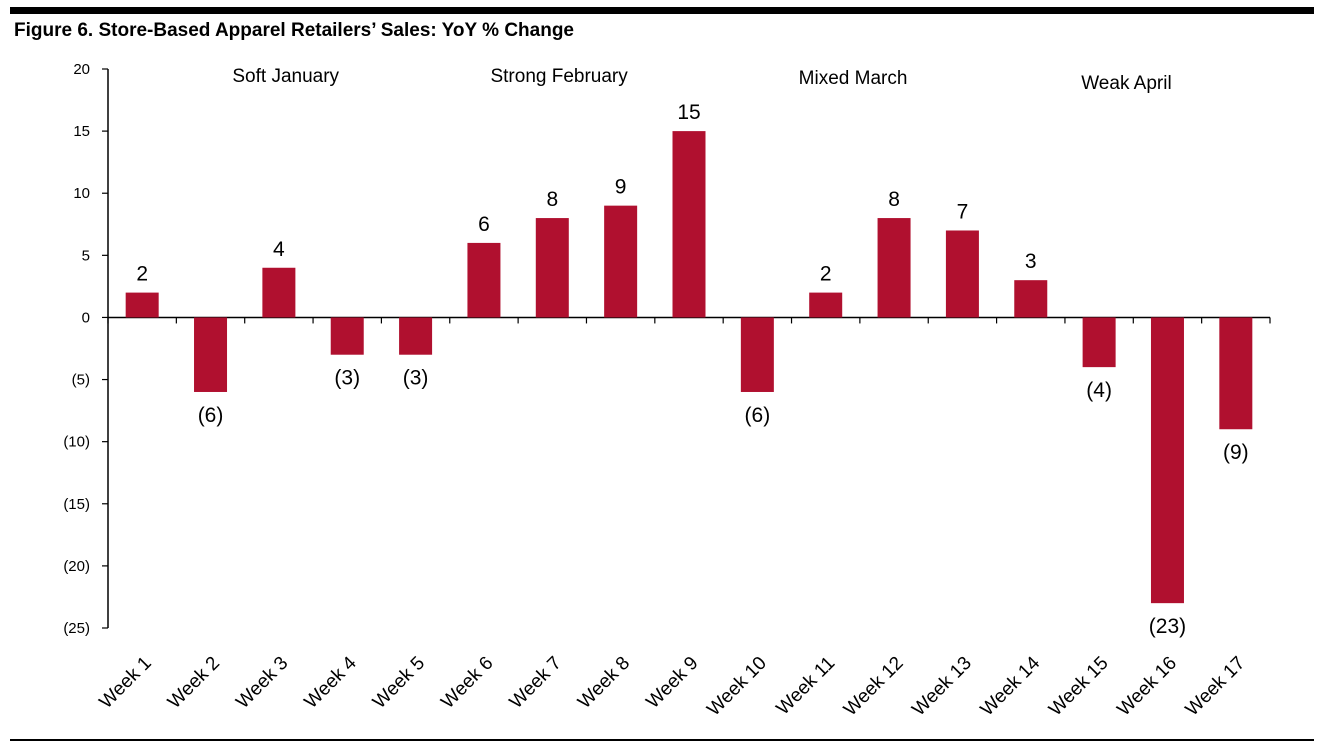 The image size is (1318, 746). Describe the element at coordinates (1126, 83) in the screenshot. I see `section-annotation: Weak April` at that location.